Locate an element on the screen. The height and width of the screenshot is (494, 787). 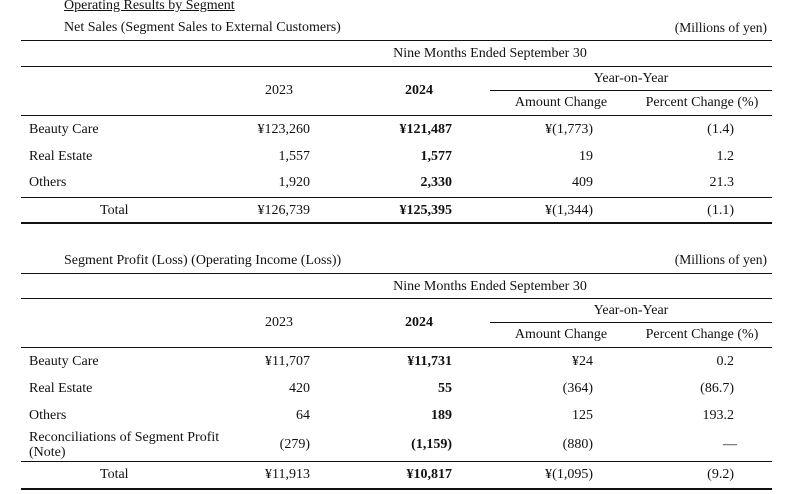
value-2024: ¥11,731 is located at coordinates (429, 361).